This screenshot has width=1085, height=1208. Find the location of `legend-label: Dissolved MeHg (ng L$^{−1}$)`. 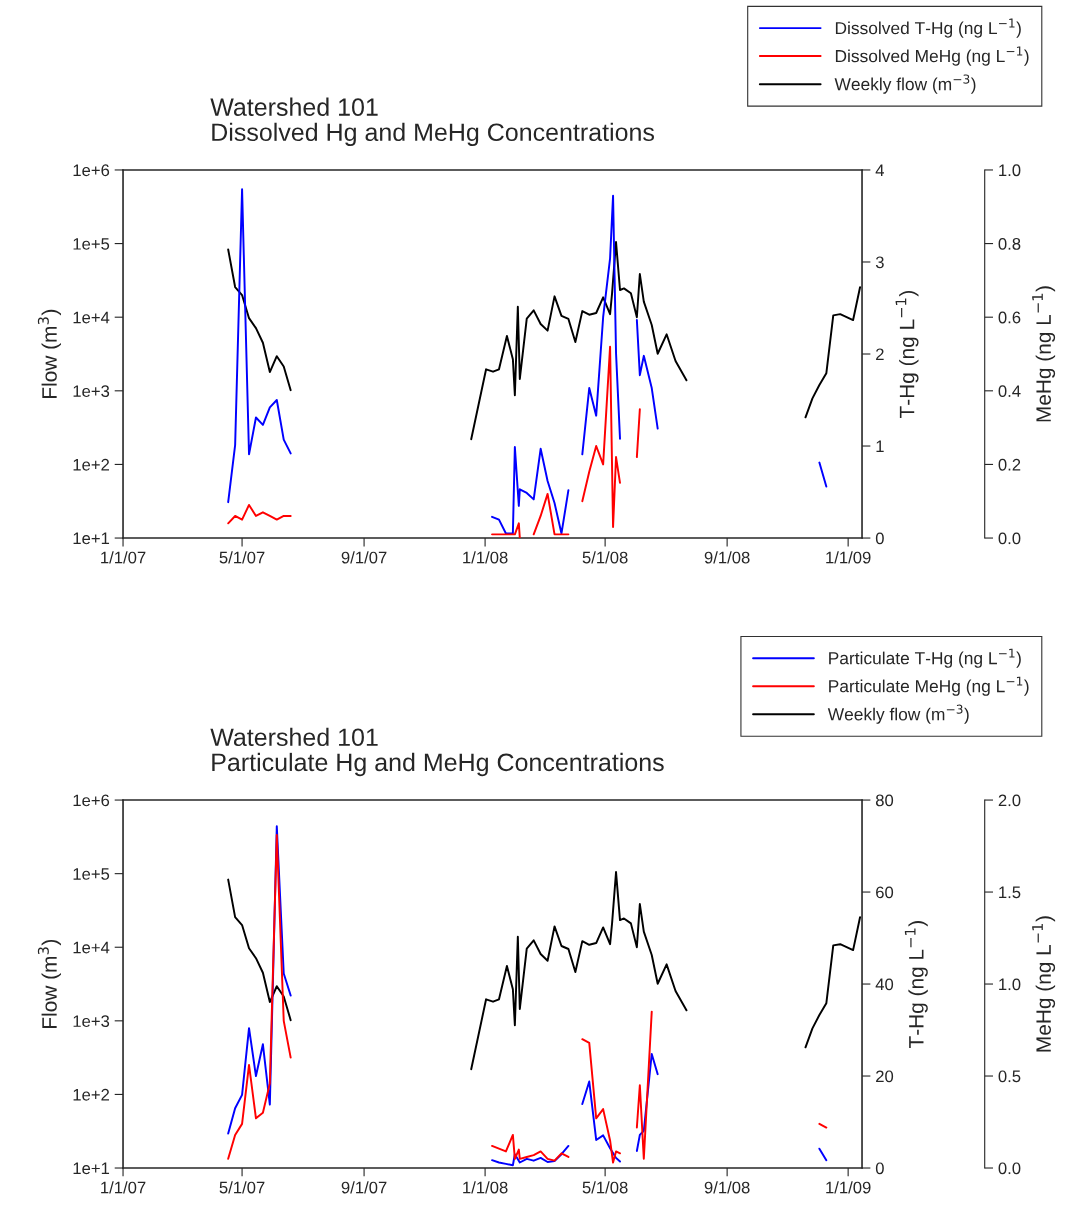

legend-label: Dissolved MeHg (ng L$^{−1}$) is located at coordinates (932, 56).